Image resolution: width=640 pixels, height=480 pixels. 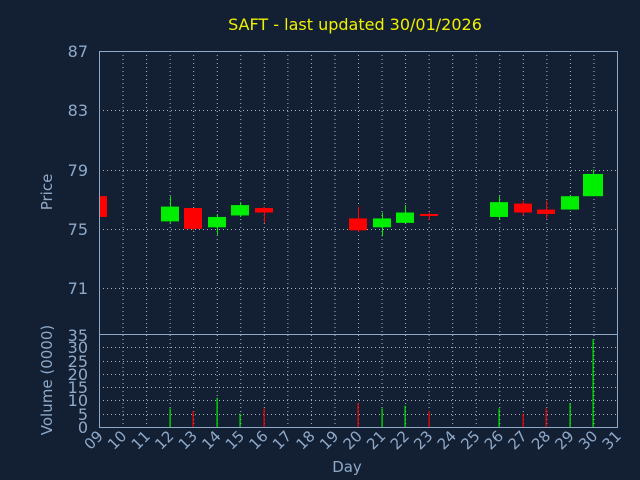 What do you see at coordinates (565, 440) in the screenshot?
I see `day-tick-label: 29` at bounding box center [565, 440].